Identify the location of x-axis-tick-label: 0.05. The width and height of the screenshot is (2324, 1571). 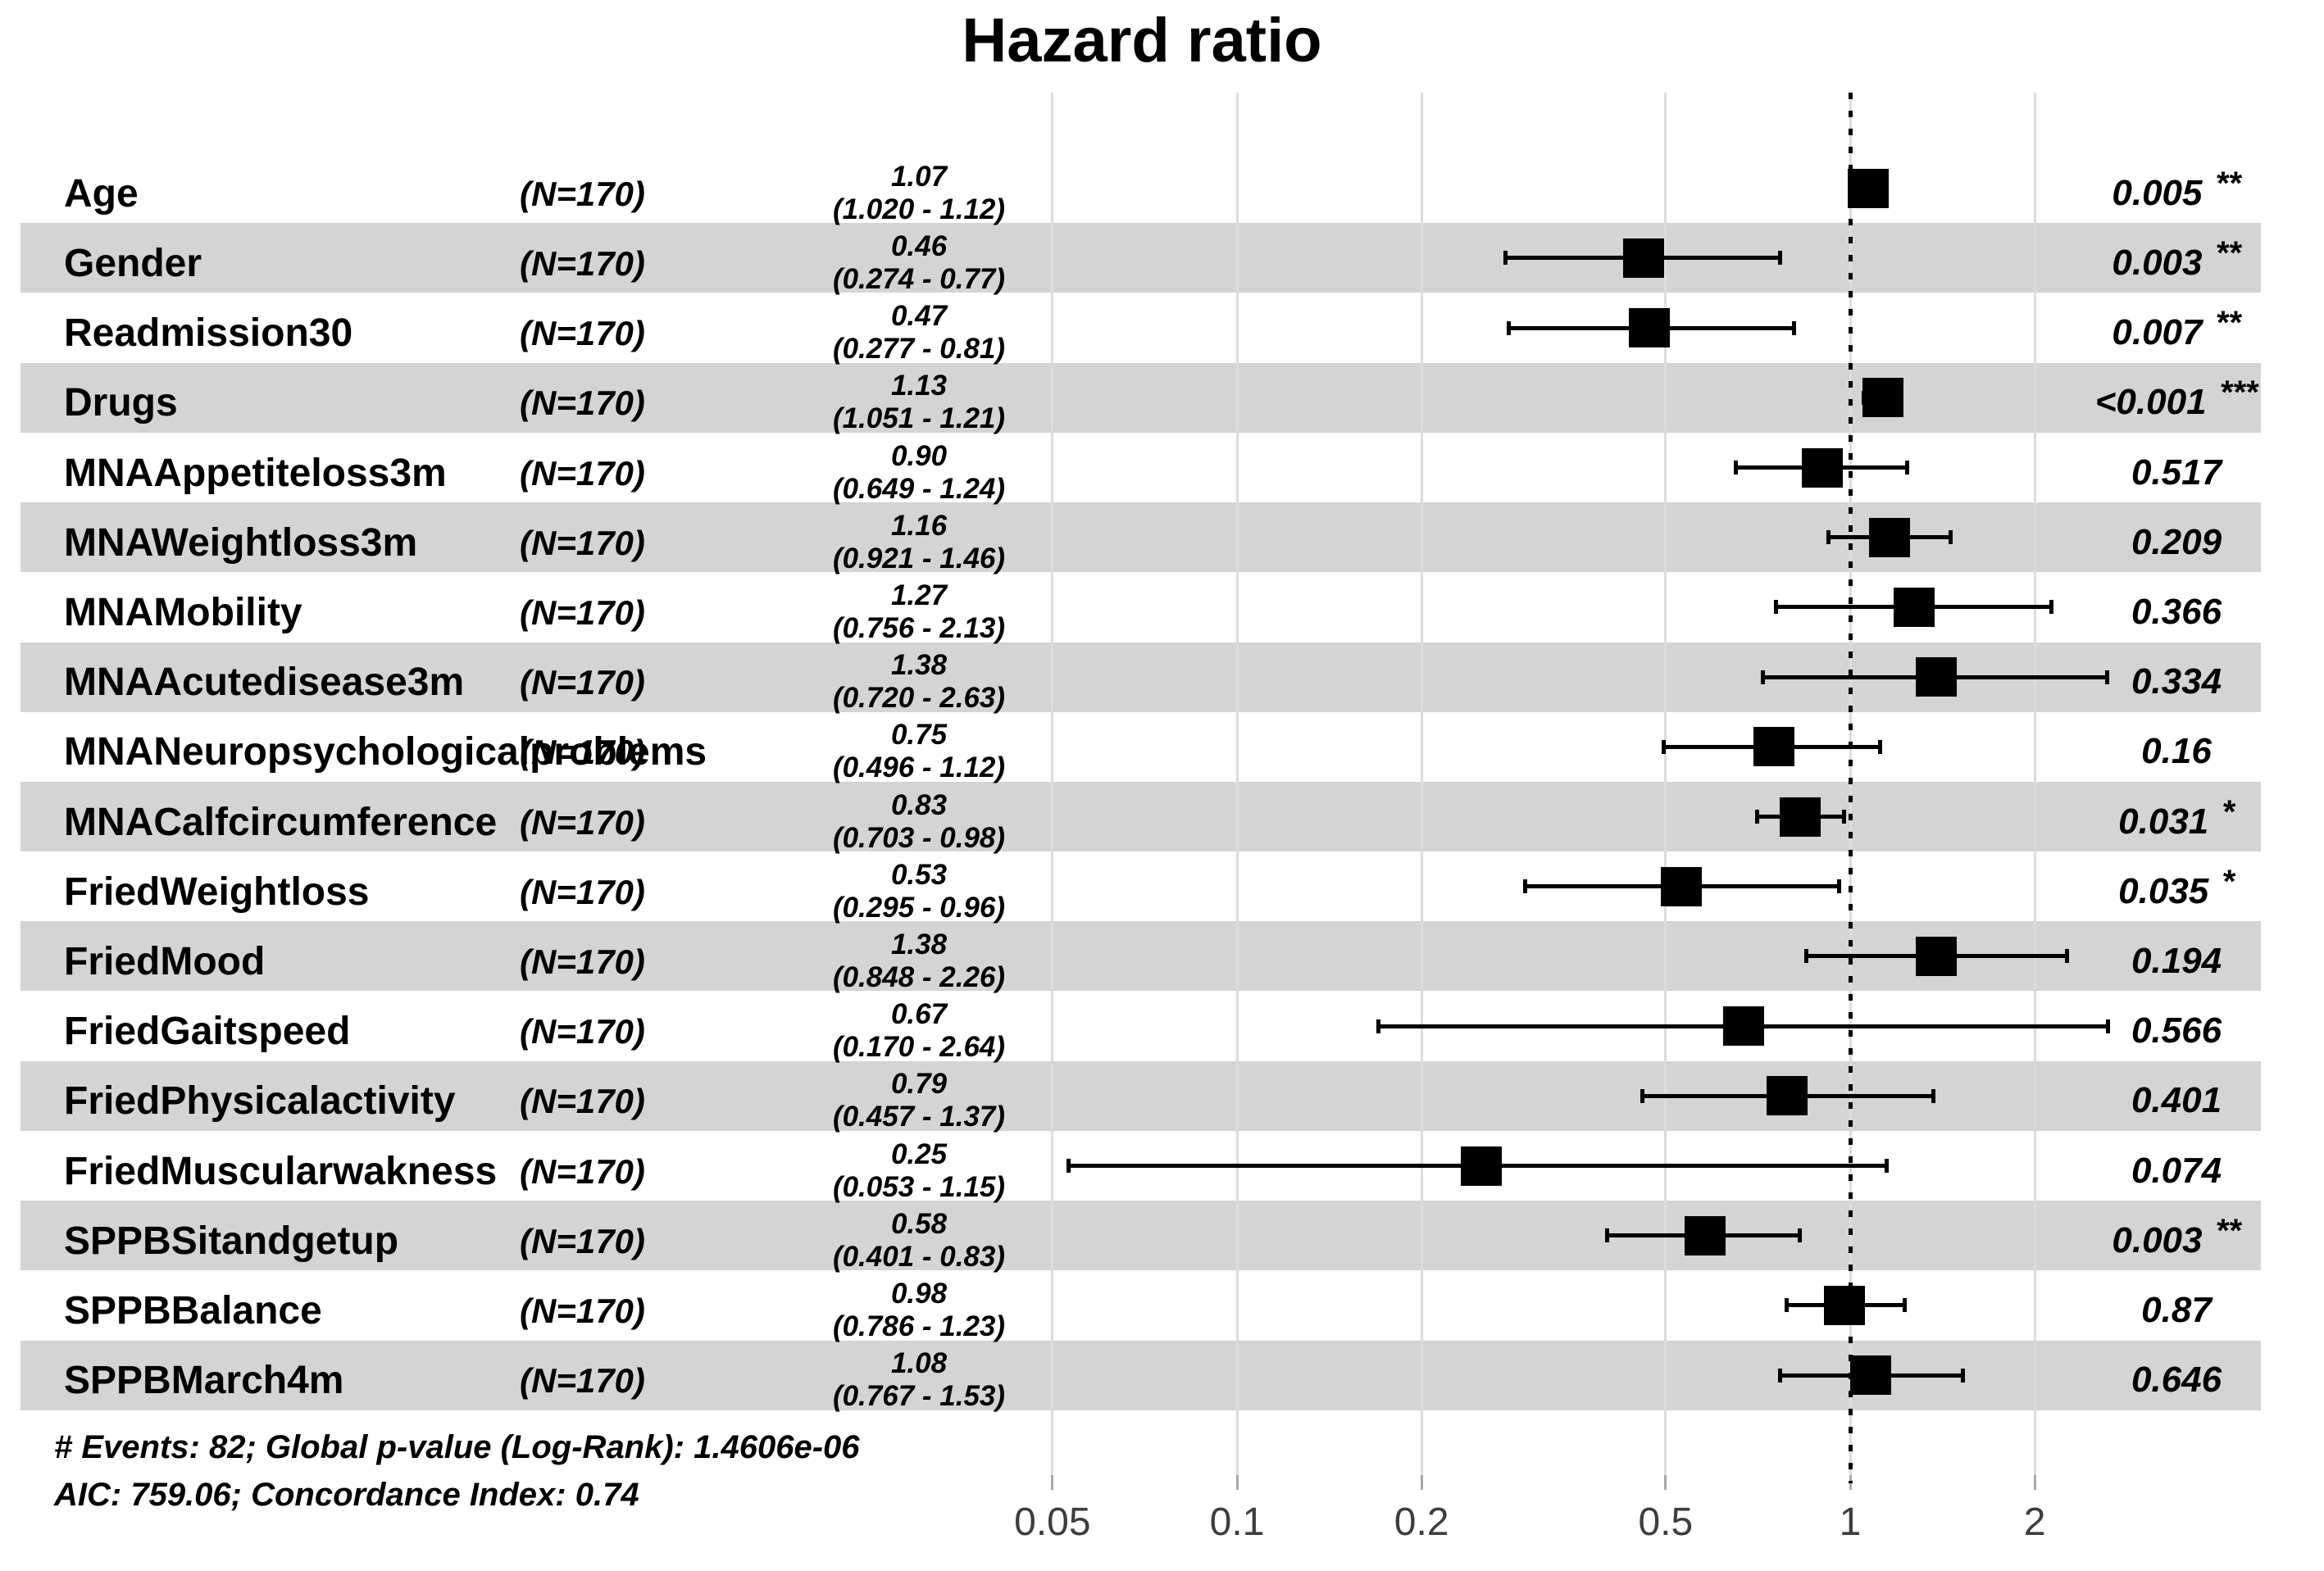
(1052, 1522).